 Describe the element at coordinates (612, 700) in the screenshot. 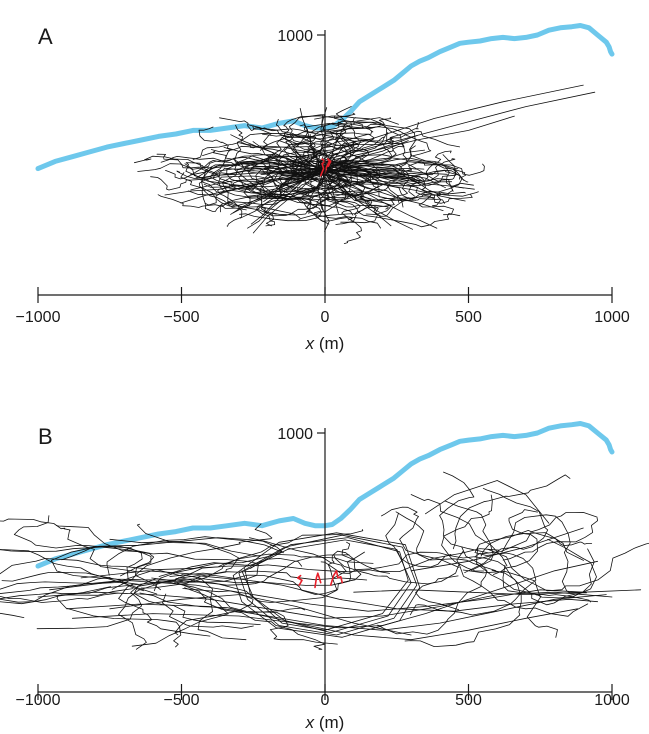

I see `x-tick-label: 1000` at that location.